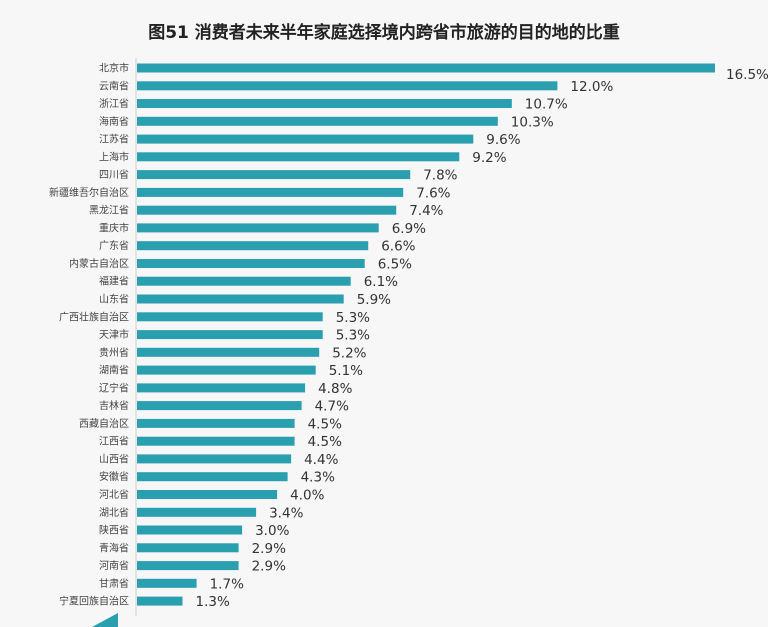  I want to click on value-label: 1.7%, so click(227, 584).